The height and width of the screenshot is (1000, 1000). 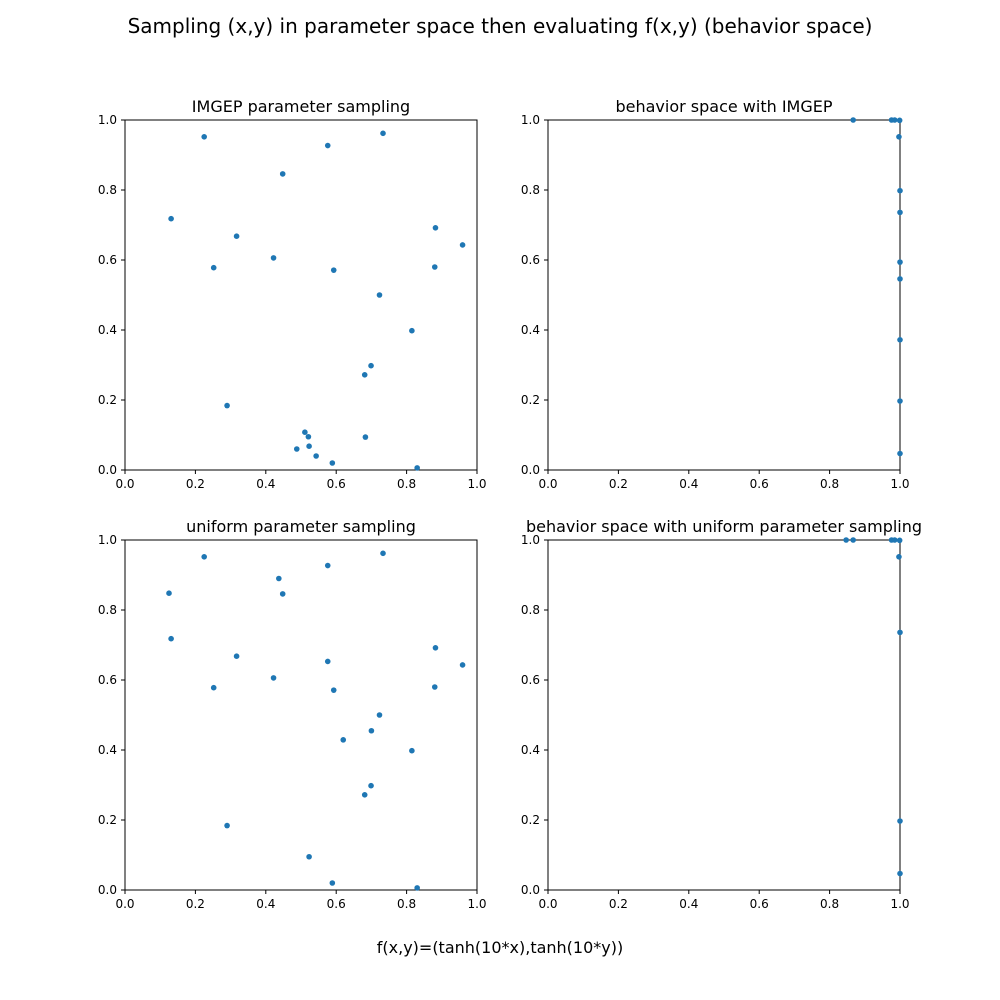 I want to click on figure-xlabel: f(x,y)=(tanh(10*x),tanh(10*y)), so click(x=500, y=947).